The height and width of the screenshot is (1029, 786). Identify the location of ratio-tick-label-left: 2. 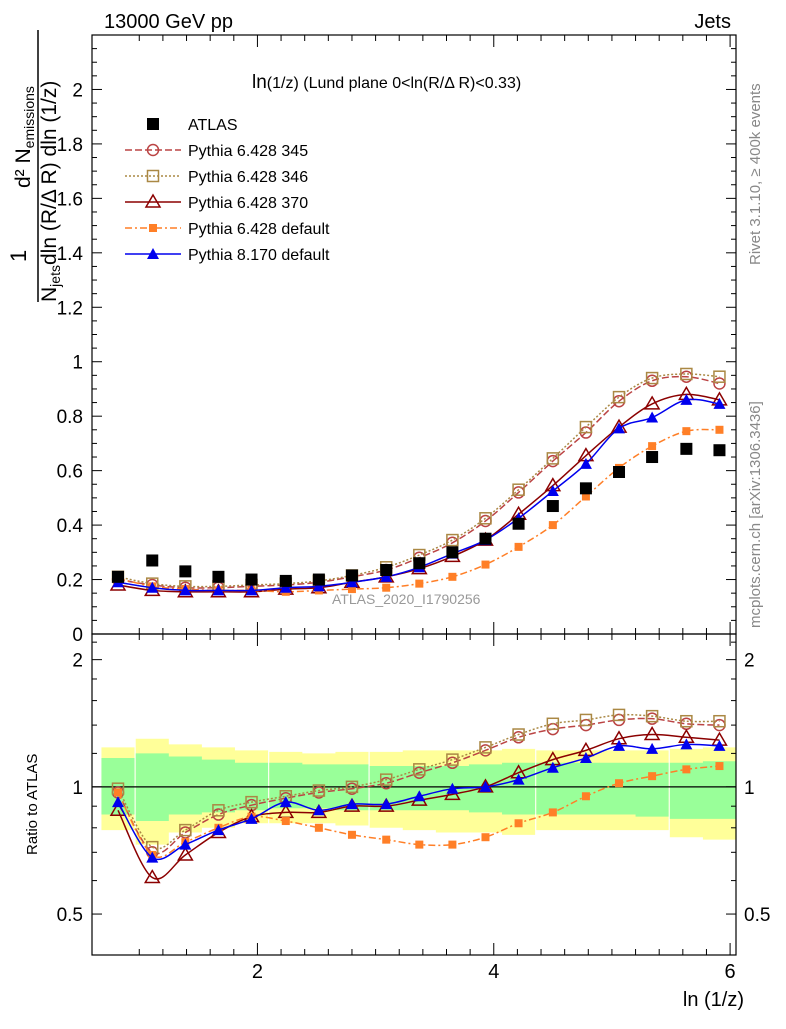
(77, 661).